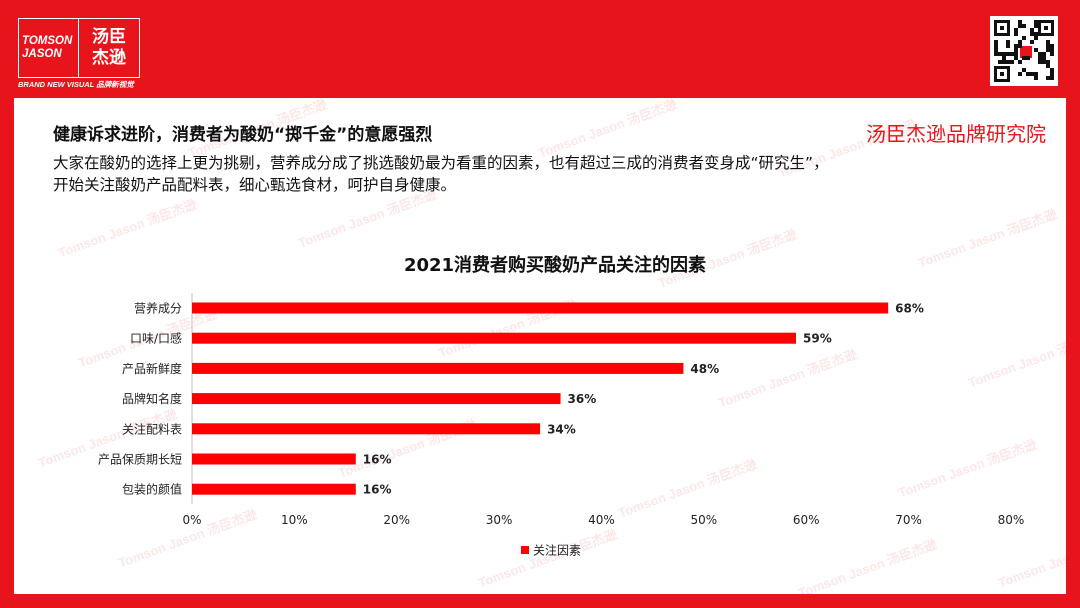 This screenshot has width=1080, height=608. I want to click on data-label: 36%, so click(582, 399).